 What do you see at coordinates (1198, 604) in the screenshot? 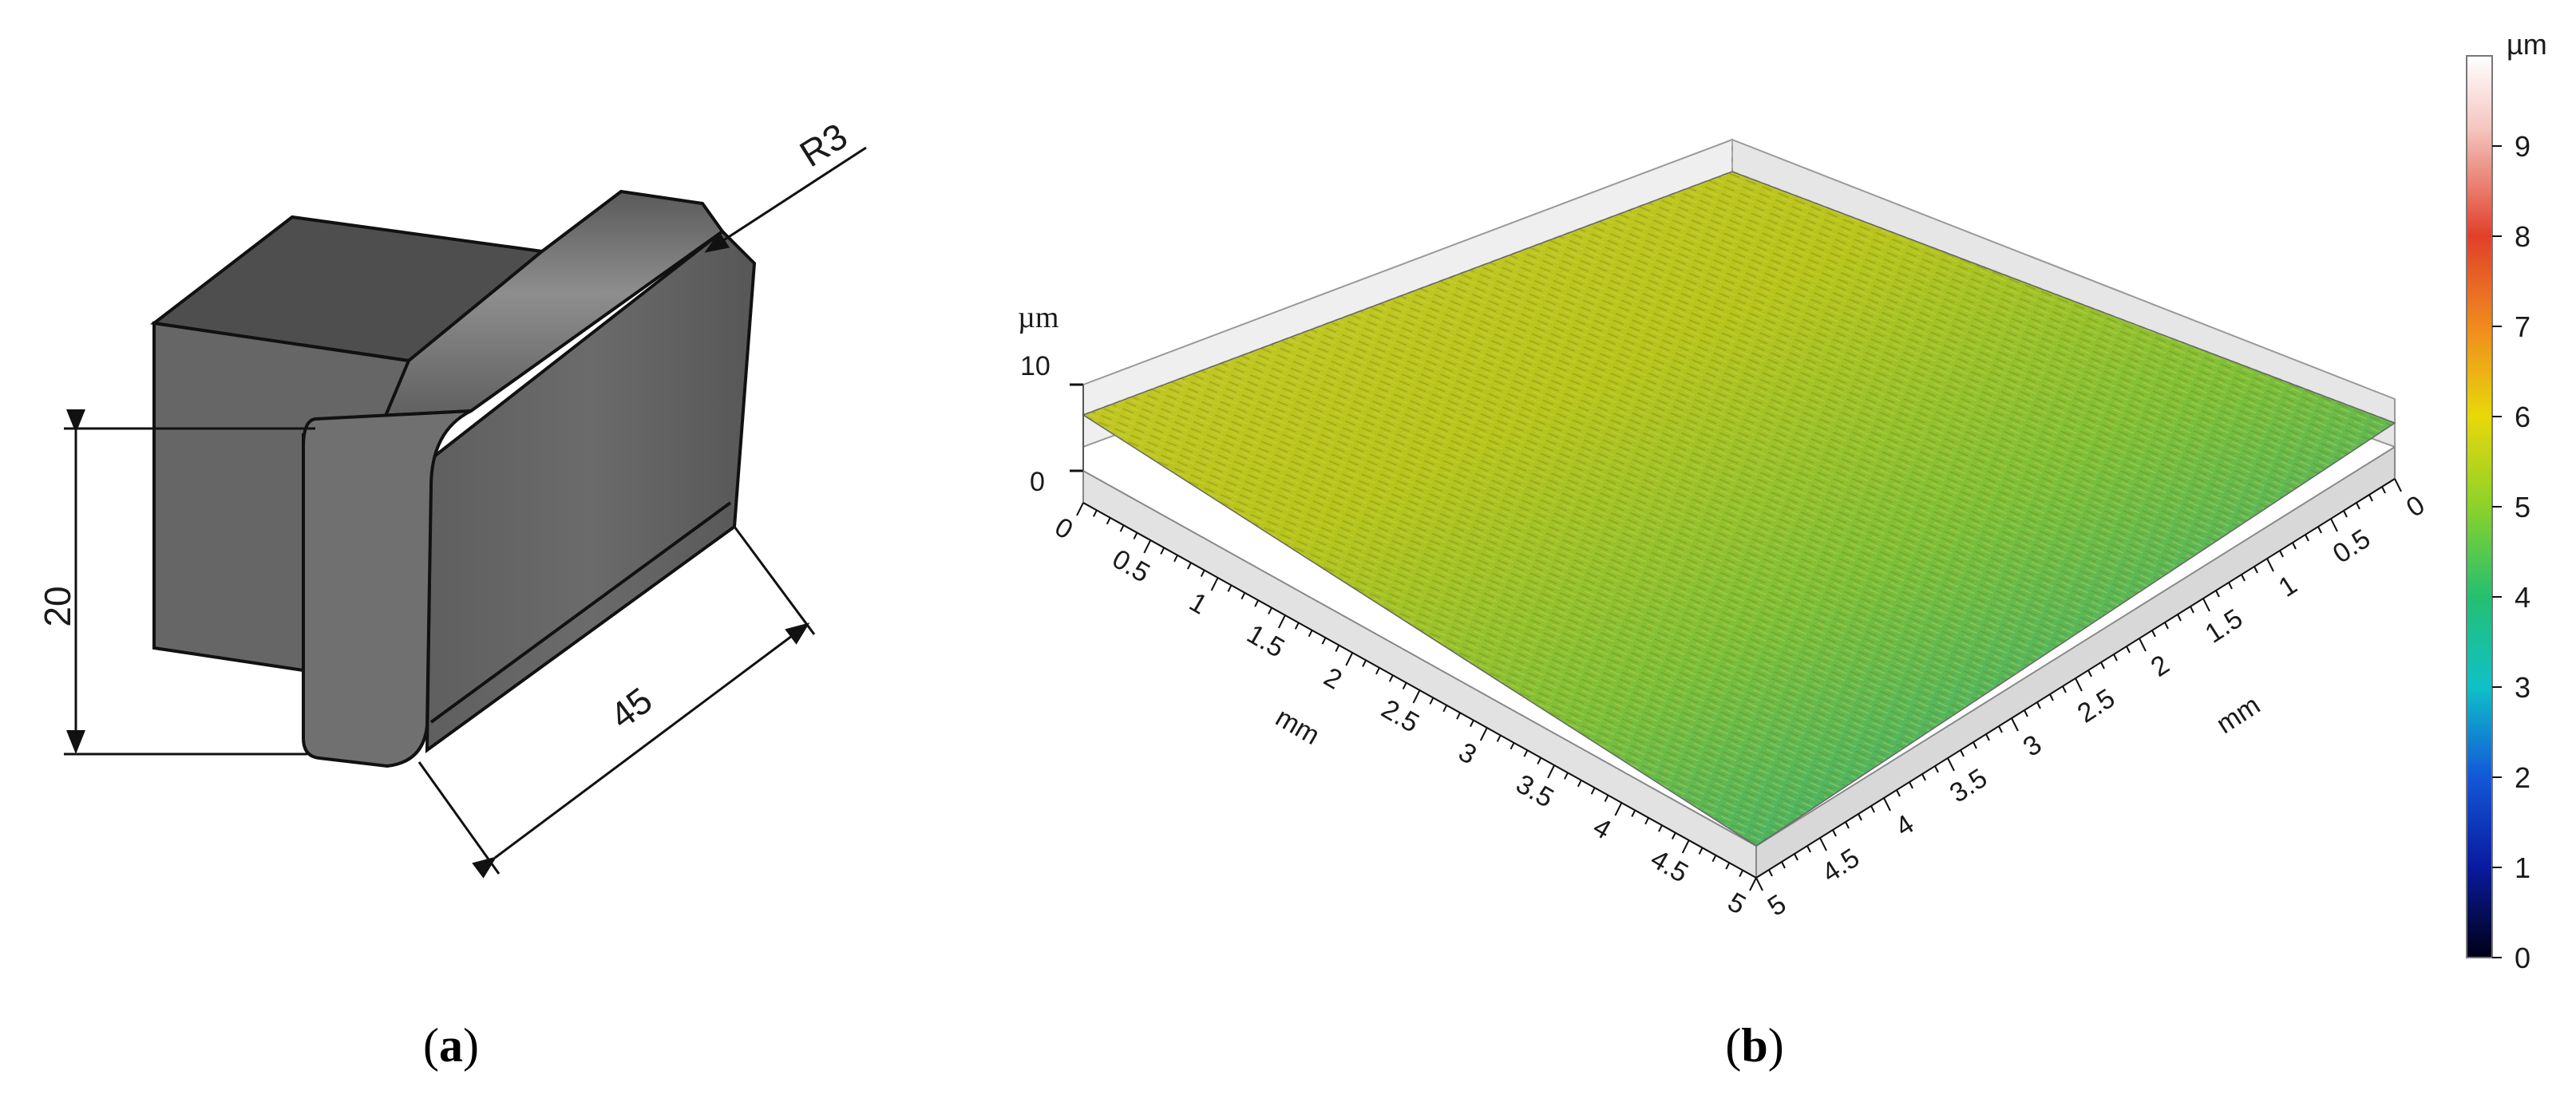
I see `x-tick-label: 1` at bounding box center [1198, 604].